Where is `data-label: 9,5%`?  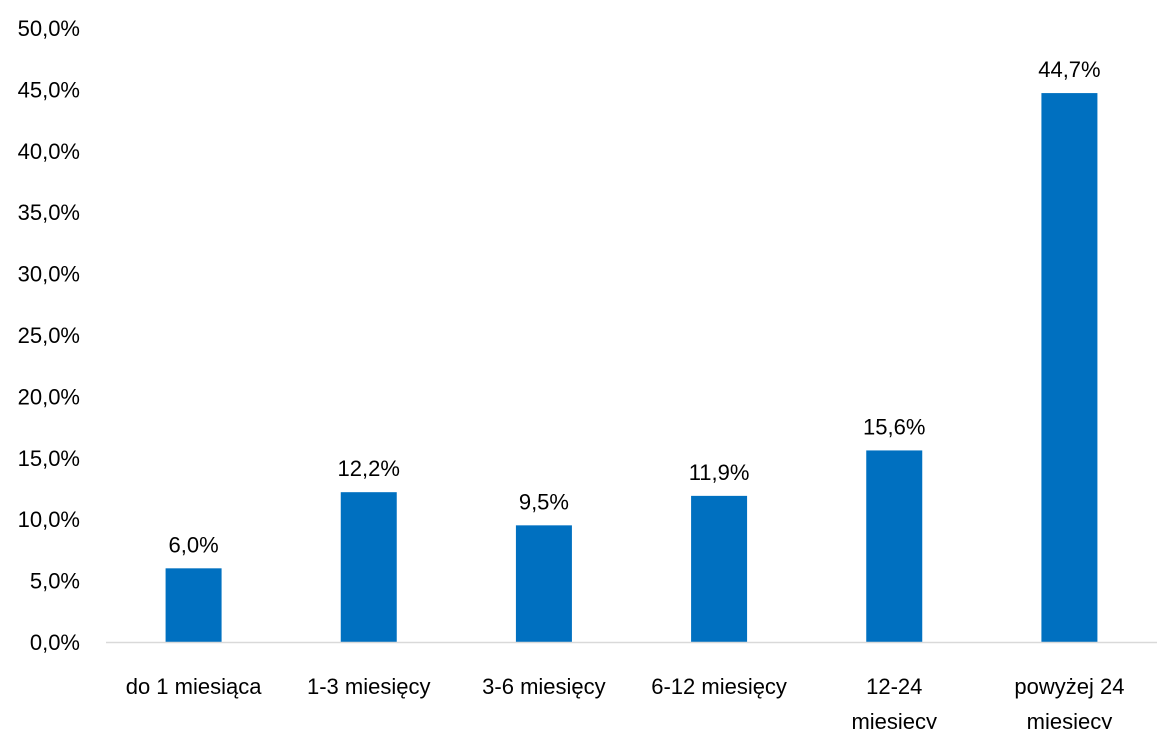
data-label: 9,5% is located at coordinates (544, 501).